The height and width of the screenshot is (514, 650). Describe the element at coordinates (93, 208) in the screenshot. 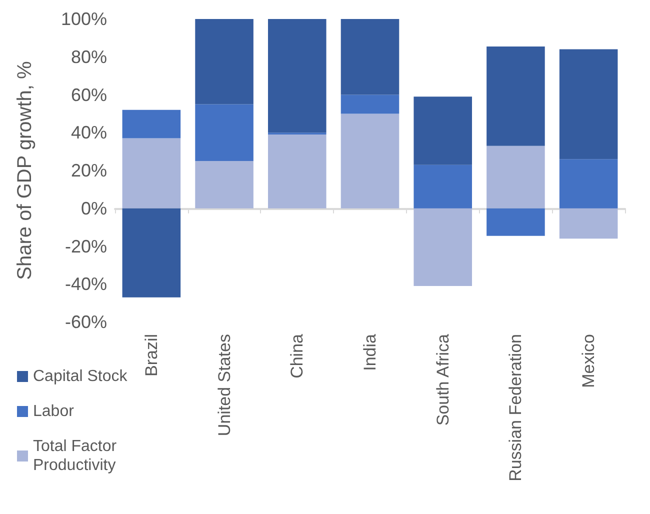

I see `y-tick-label: 0%` at that location.